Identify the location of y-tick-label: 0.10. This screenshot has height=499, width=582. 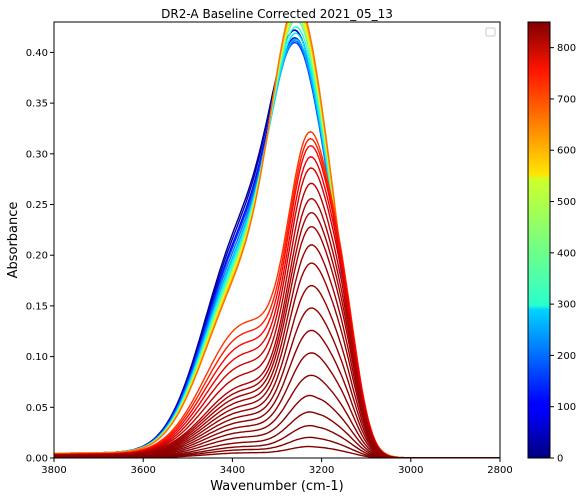
(37, 357).